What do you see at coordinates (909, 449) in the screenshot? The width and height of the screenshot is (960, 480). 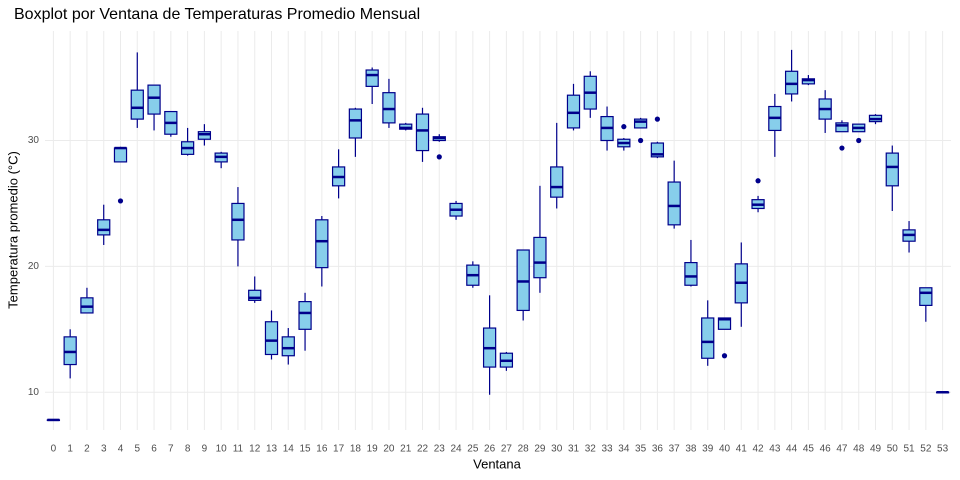 I see `x-tick-label: 51` at bounding box center [909, 449].